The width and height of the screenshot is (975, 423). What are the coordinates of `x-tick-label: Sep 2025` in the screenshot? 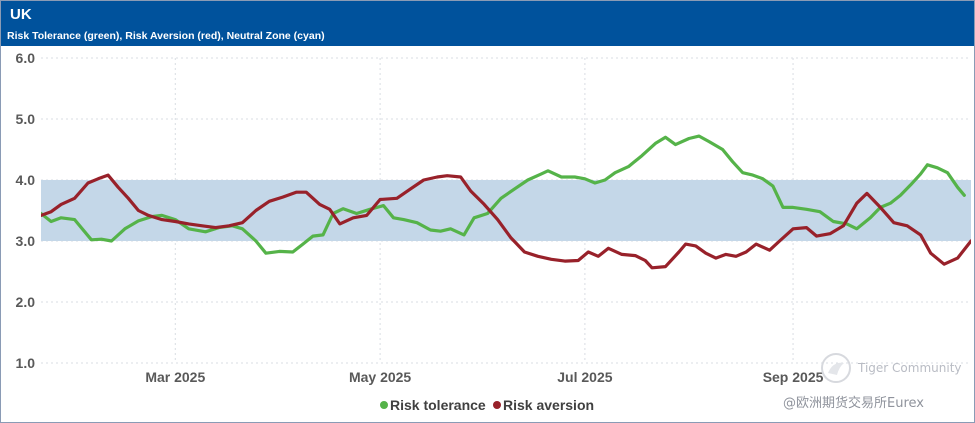 It's located at (793, 377).